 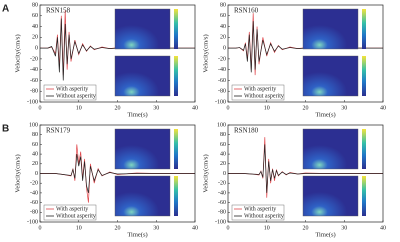 I want to click on panel-label: A, so click(x=5, y=9).